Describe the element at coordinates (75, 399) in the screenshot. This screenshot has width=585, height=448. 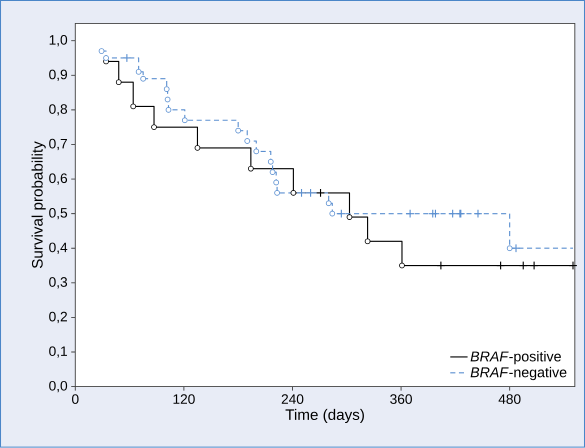
I see `x-tick-label: 0` at that location.